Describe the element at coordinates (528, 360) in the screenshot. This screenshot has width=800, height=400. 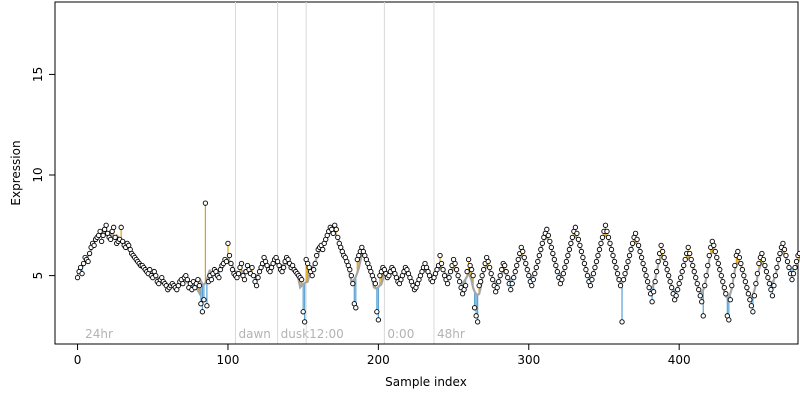
I see `x-tick-label: 300` at that location.